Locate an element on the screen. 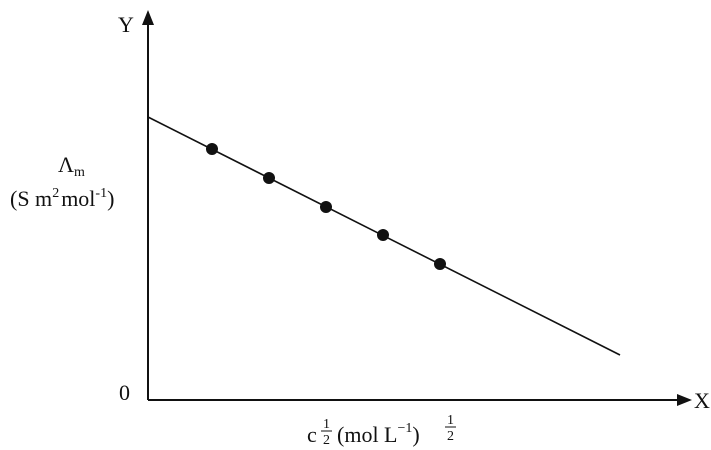 This screenshot has width=711, height=450. units: (S m is located at coordinates (31, 198).